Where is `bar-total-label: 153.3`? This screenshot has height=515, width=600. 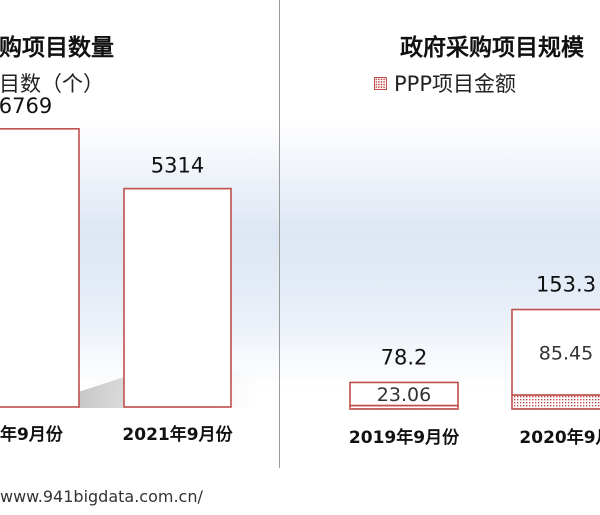 bar-total-label: 153.3 is located at coordinates (566, 285).